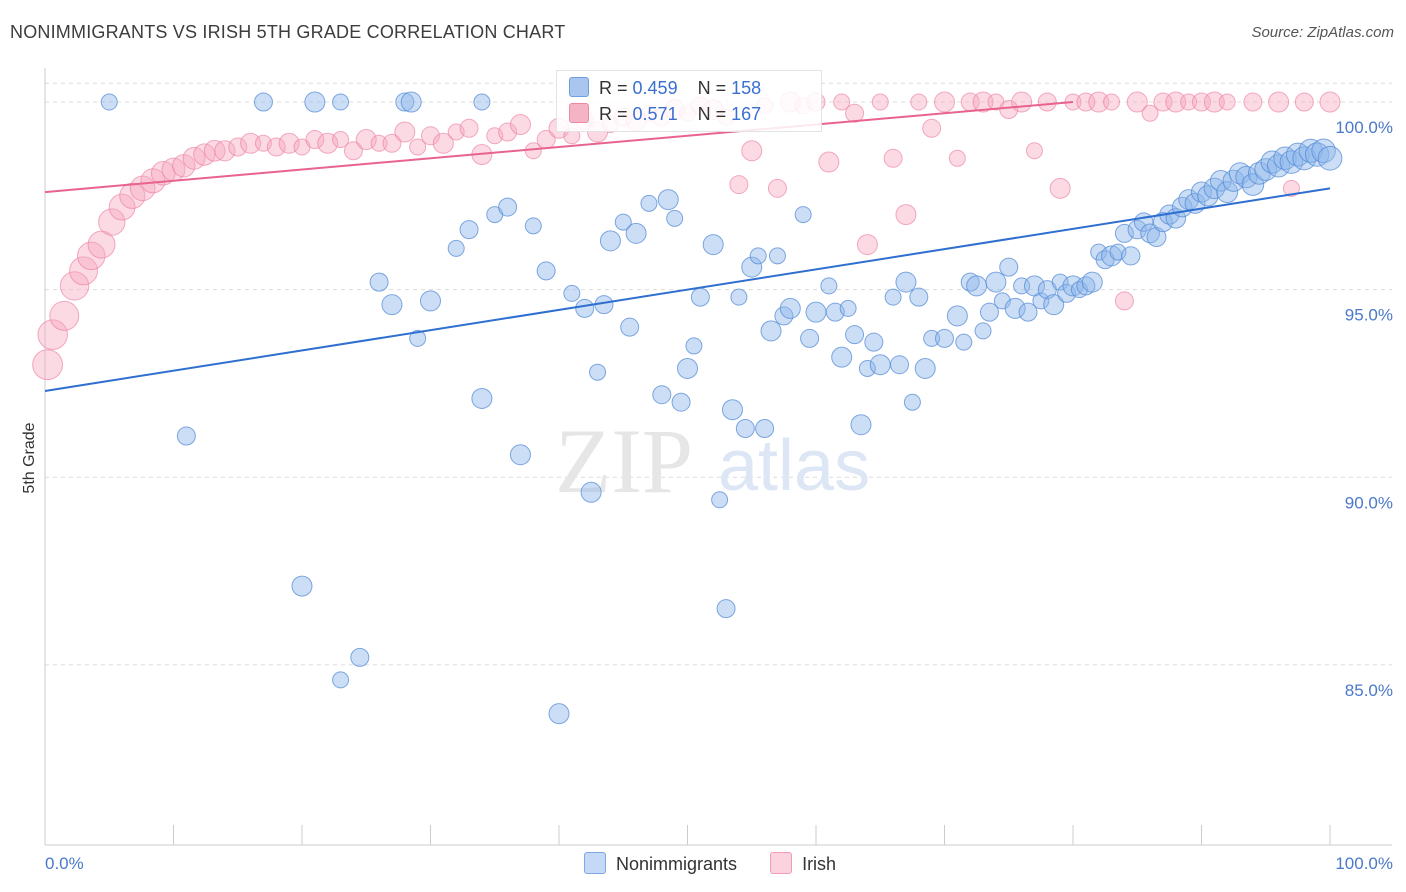 The height and width of the screenshot is (892, 1406). I want to click on y-tick-label: 100.0%, so click(1364, 127).